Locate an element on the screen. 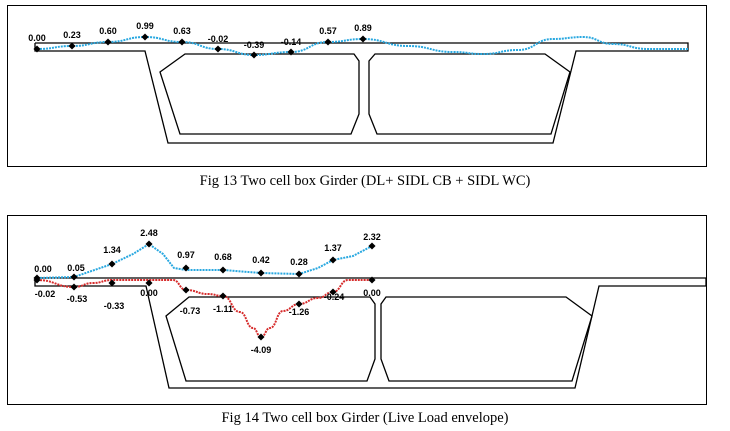  max-value-label: 0.05 is located at coordinates (76, 268).